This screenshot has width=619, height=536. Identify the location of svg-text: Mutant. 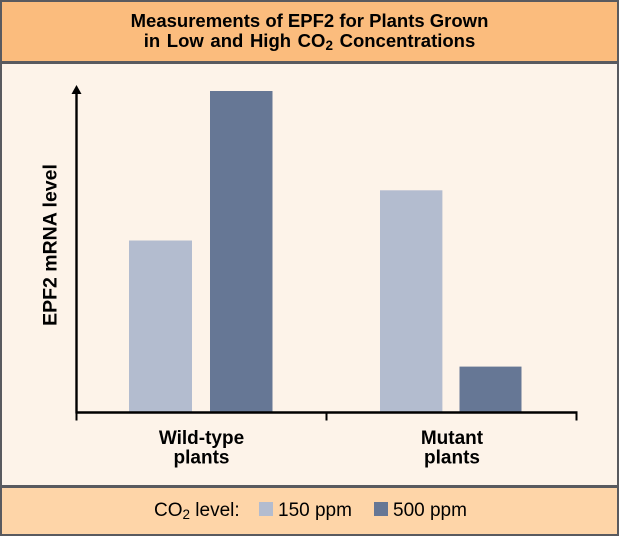
(452, 438).